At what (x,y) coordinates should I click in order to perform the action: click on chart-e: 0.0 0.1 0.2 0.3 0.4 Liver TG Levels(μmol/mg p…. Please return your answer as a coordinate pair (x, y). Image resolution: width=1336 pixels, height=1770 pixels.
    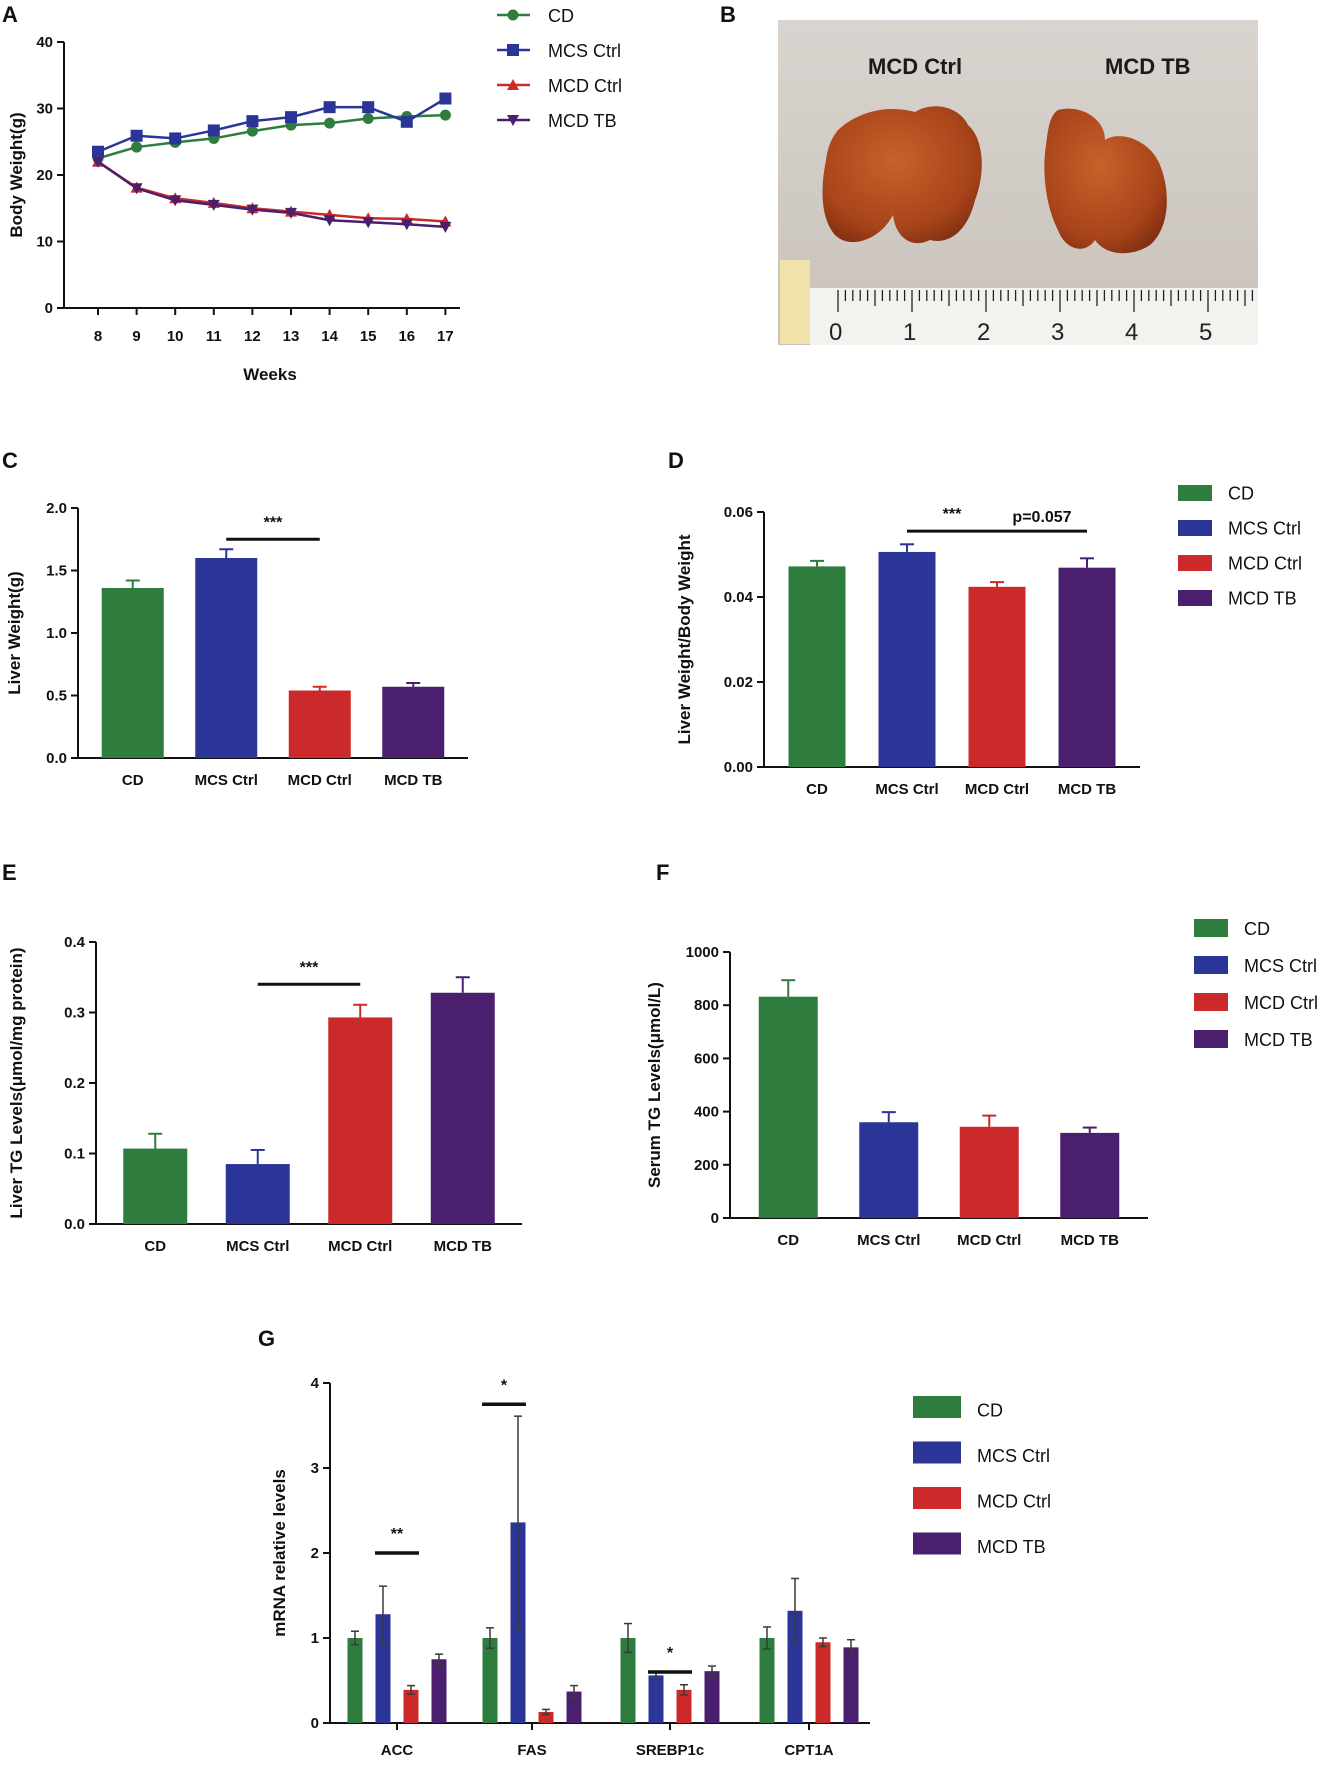
    Looking at the image, I should click on (264, 1094).